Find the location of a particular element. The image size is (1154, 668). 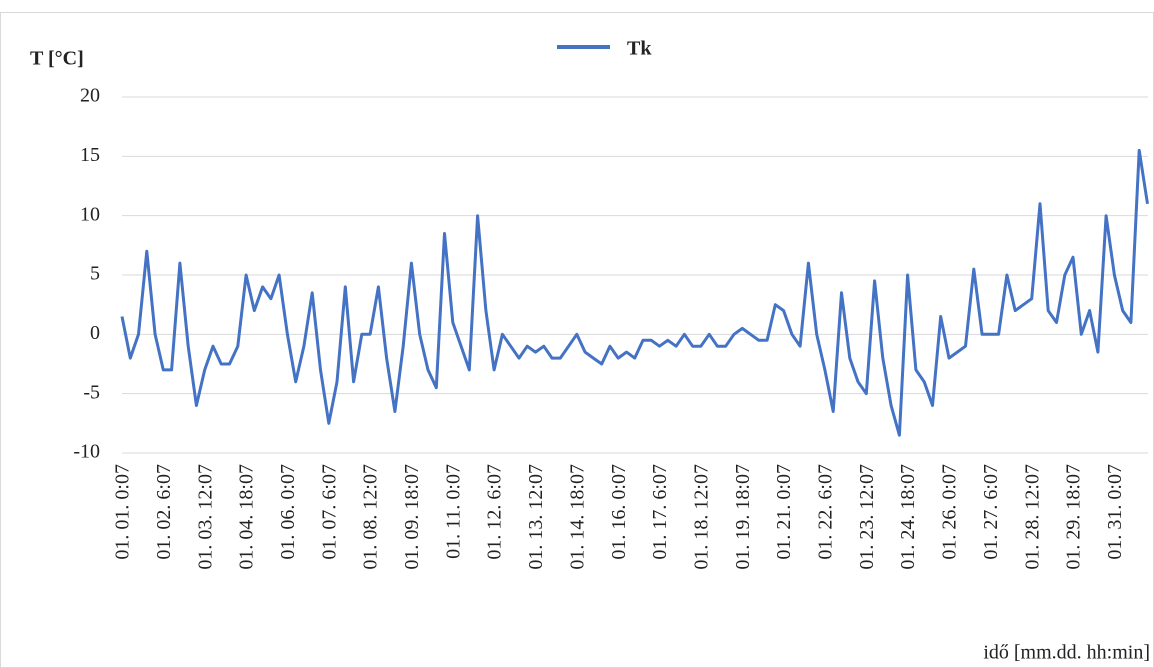

x-tick-label: 01. 18. 12:07 is located at coordinates (701, 517).